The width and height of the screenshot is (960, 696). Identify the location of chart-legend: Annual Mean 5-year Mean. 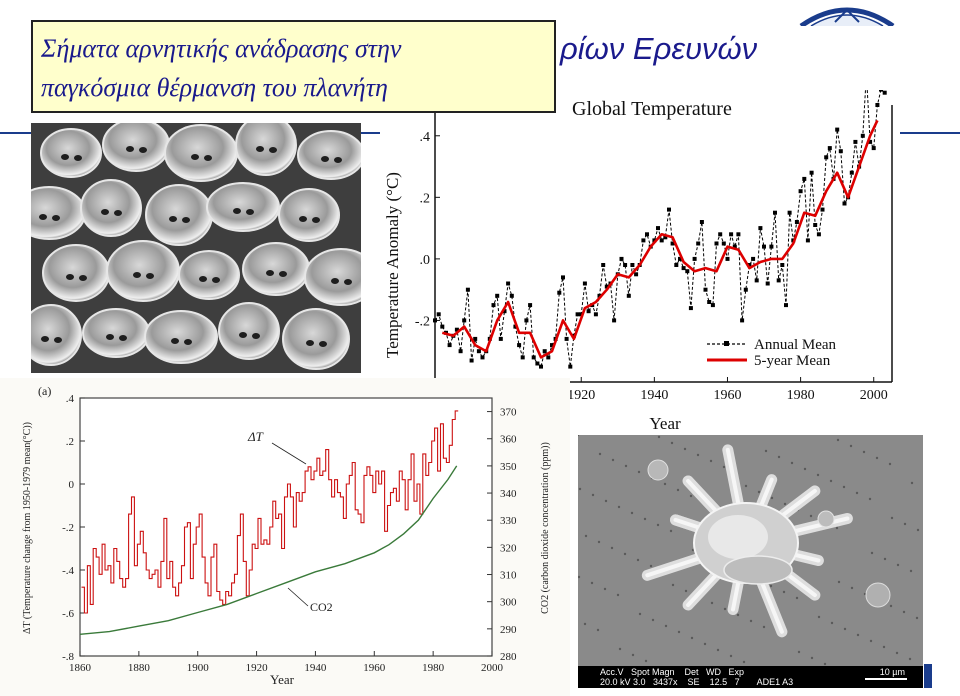
(772, 353).